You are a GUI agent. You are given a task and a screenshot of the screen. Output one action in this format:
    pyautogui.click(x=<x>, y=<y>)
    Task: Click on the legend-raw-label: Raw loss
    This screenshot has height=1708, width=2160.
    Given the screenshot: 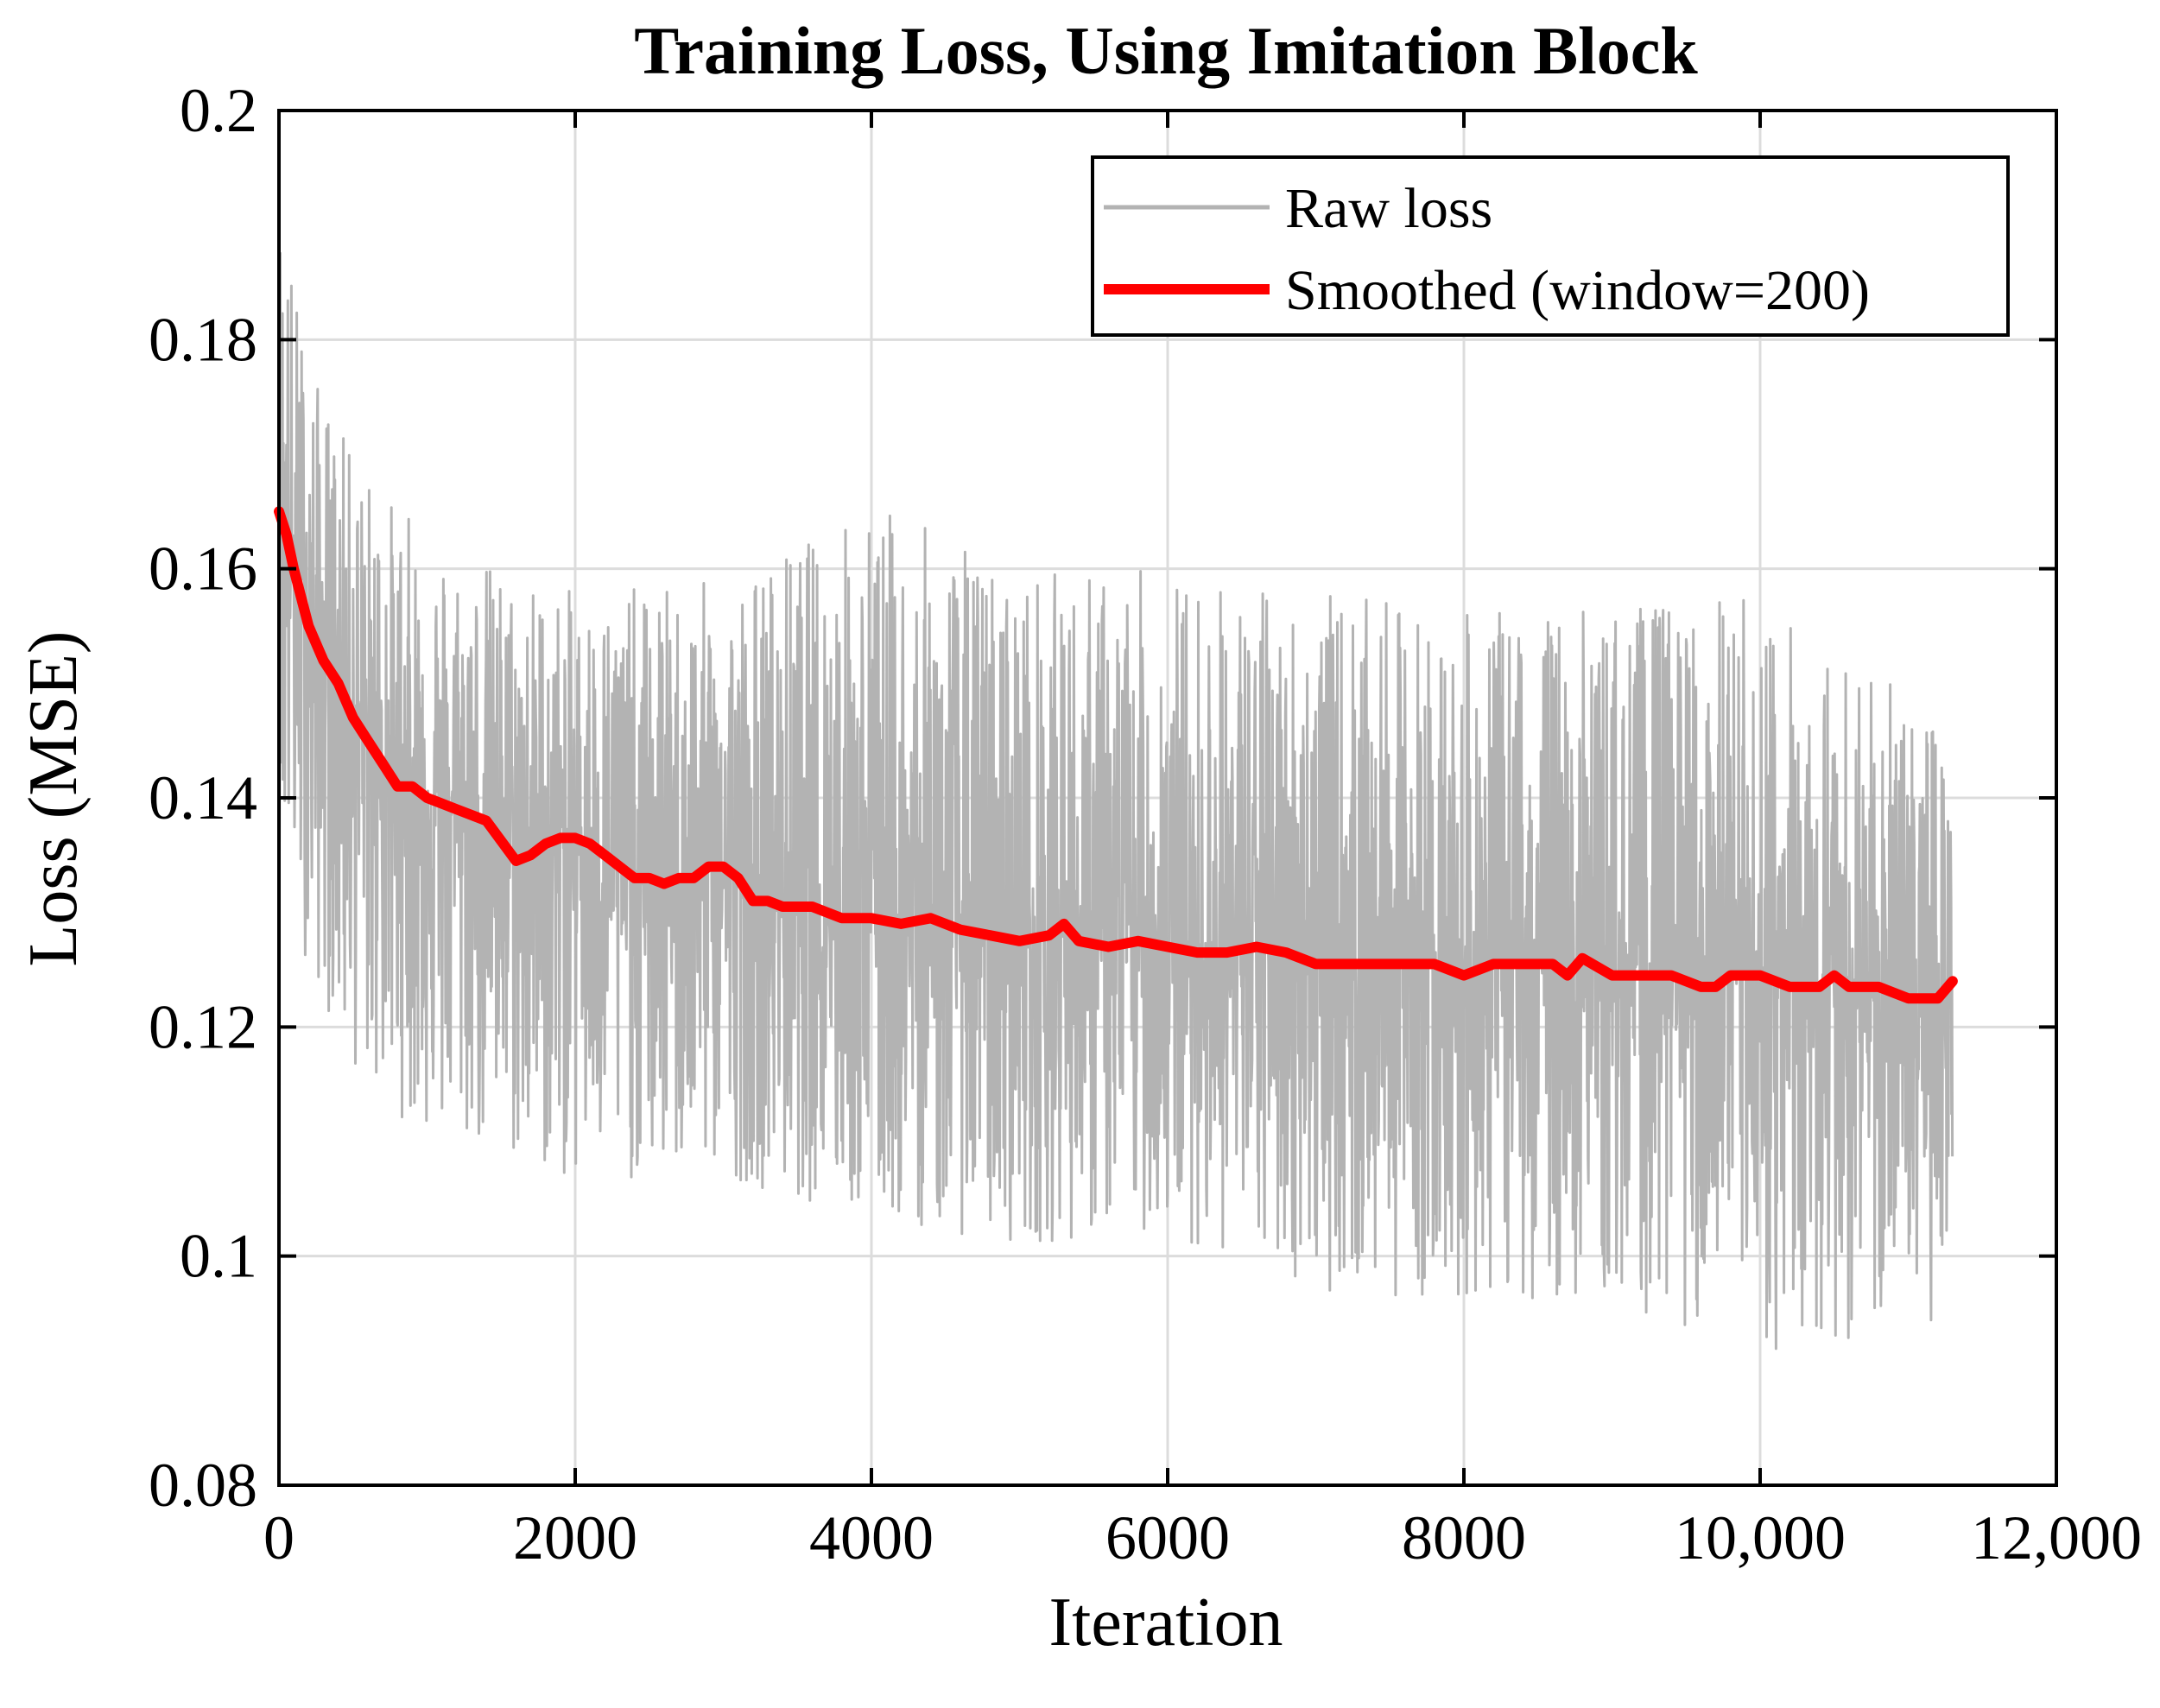 What is the action you would take?
    pyautogui.click(x=1388, y=208)
    